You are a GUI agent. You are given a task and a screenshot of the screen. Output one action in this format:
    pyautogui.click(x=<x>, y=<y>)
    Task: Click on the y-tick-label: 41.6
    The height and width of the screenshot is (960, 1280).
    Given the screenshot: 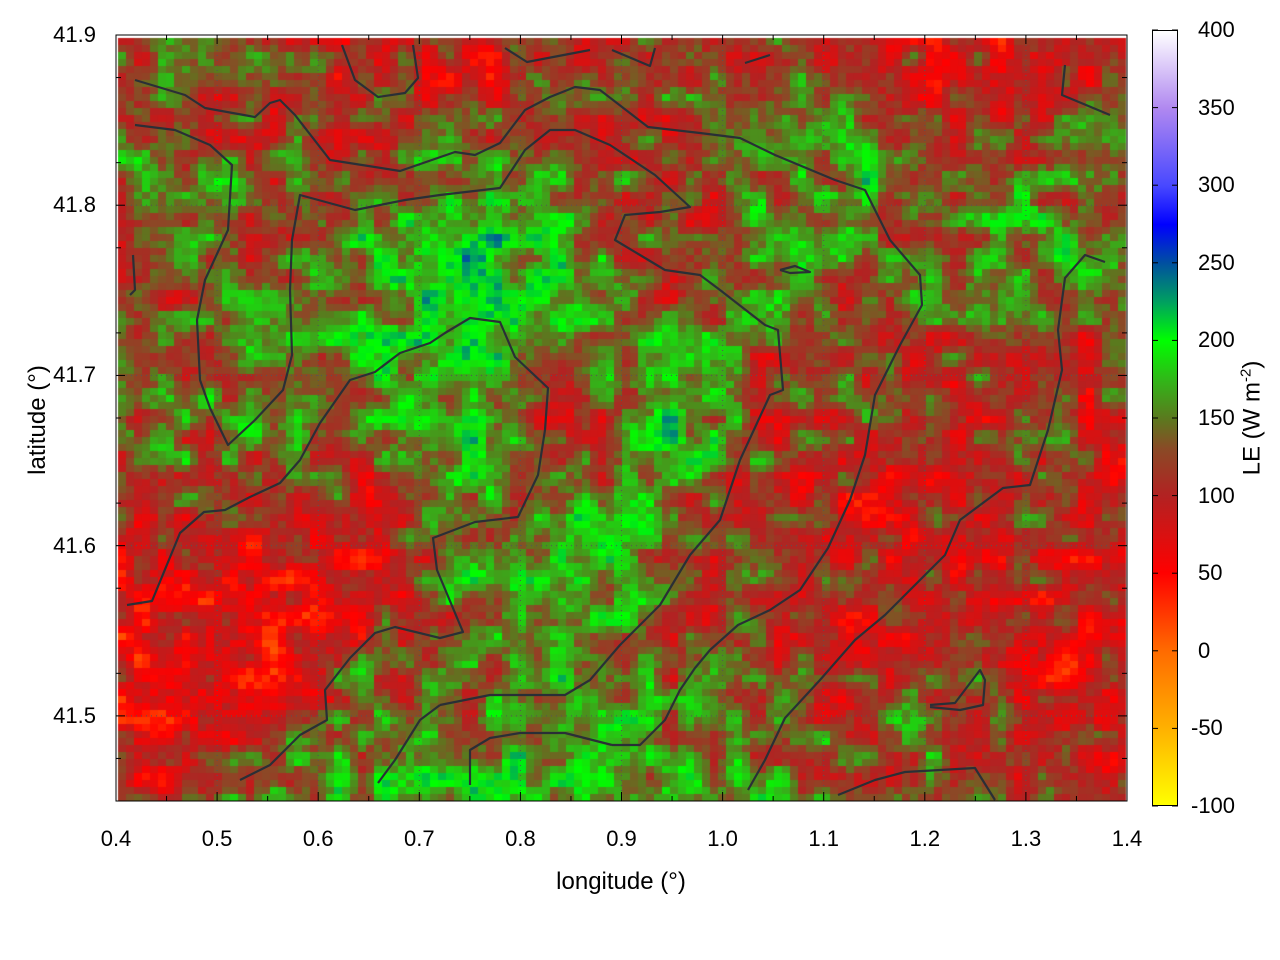 What is the action you would take?
    pyautogui.click(x=74, y=545)
    